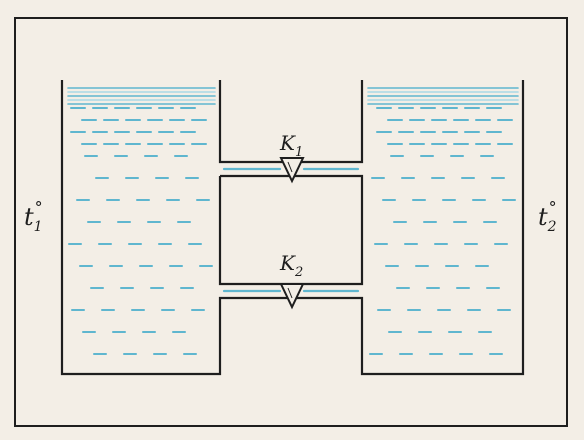 The height and width of the screenshot is (440, 584). What do you see at coordinates (291, 145) in the screenshot?
I see `label-k1: K1` at bounding box center [291, 145].